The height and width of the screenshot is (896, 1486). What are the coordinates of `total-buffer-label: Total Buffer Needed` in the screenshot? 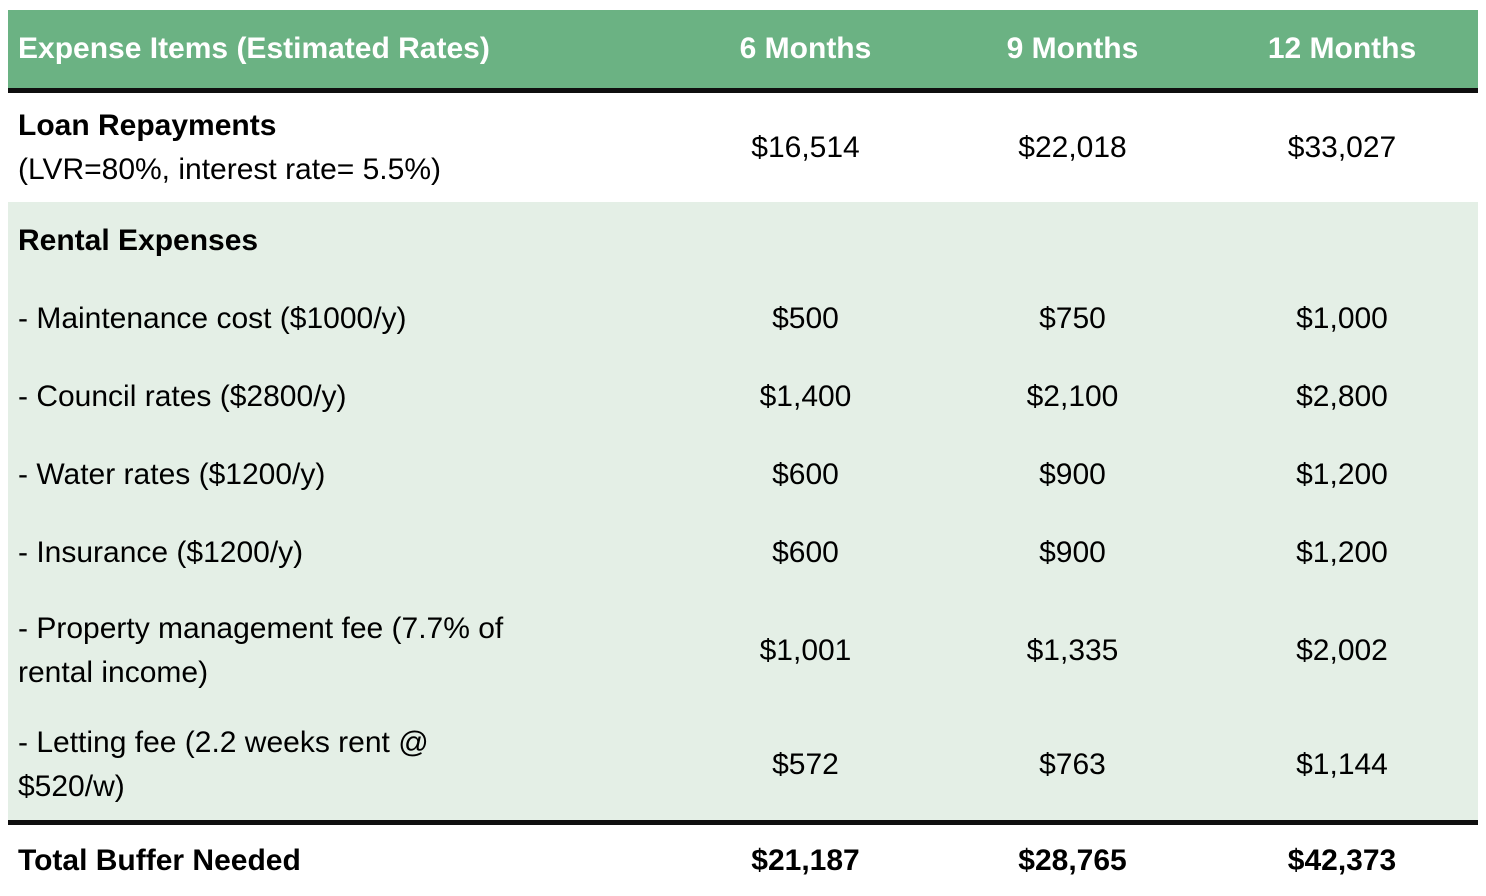 It's located at (340, 858).